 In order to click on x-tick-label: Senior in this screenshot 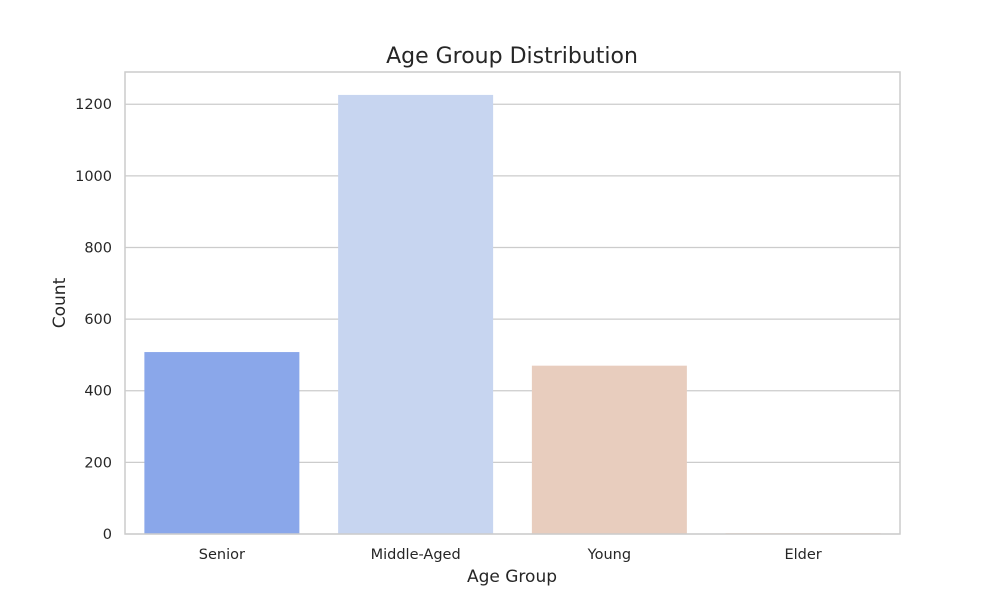, I will do `click(222, 555)`.